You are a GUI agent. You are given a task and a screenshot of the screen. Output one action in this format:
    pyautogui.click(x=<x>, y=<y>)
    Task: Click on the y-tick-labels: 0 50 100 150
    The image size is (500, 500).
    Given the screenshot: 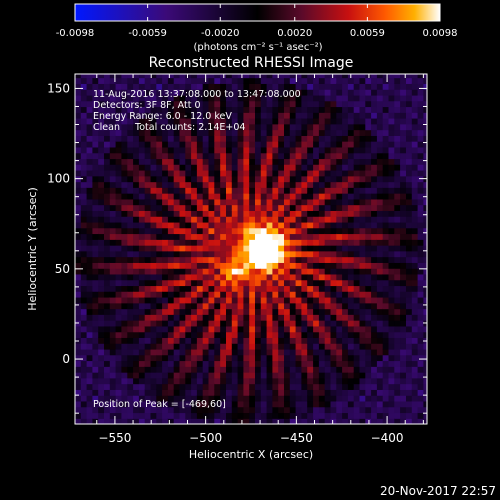 What is the action you would take?
    pyautogui.click(x=58, y=223)
    